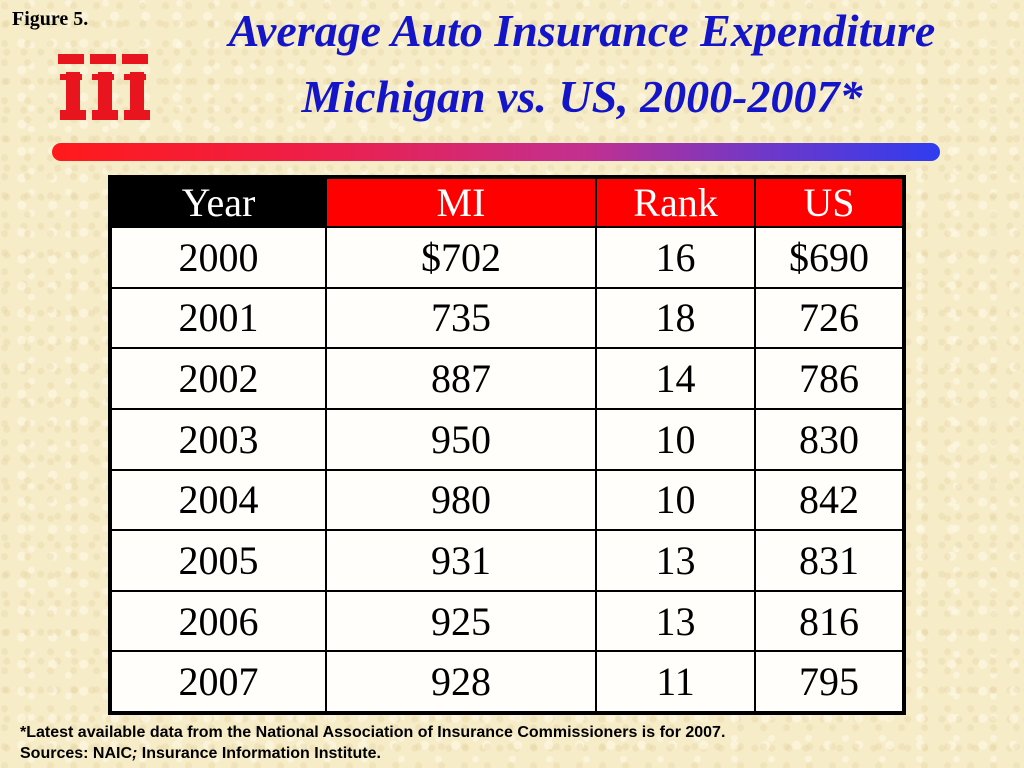  I want to click on cell-year: 2000, so click(218, 257).